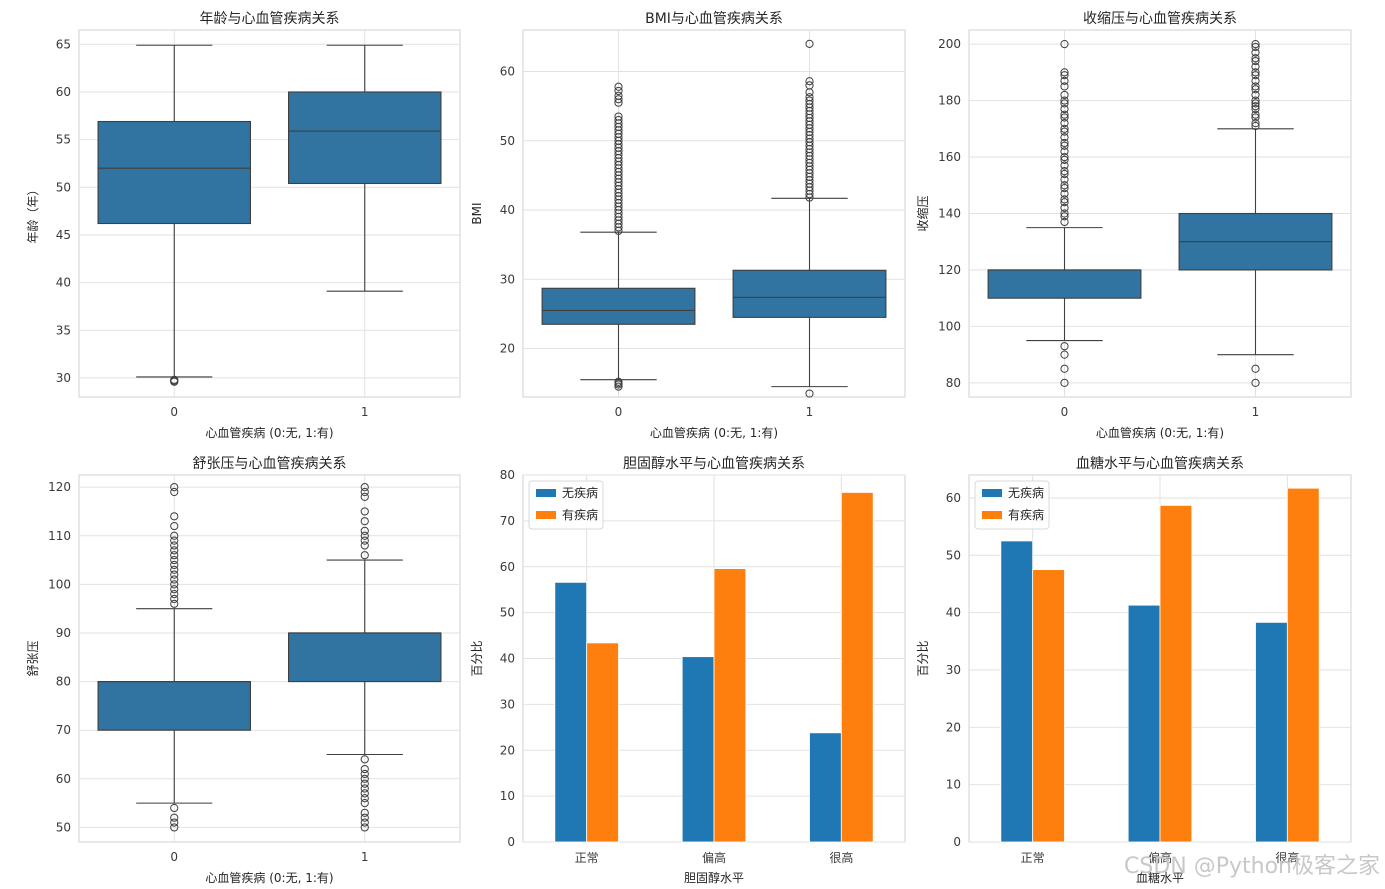 The width and height of the screenshot is (1385, 889). I want to click on plot-area, so click(714, 213).